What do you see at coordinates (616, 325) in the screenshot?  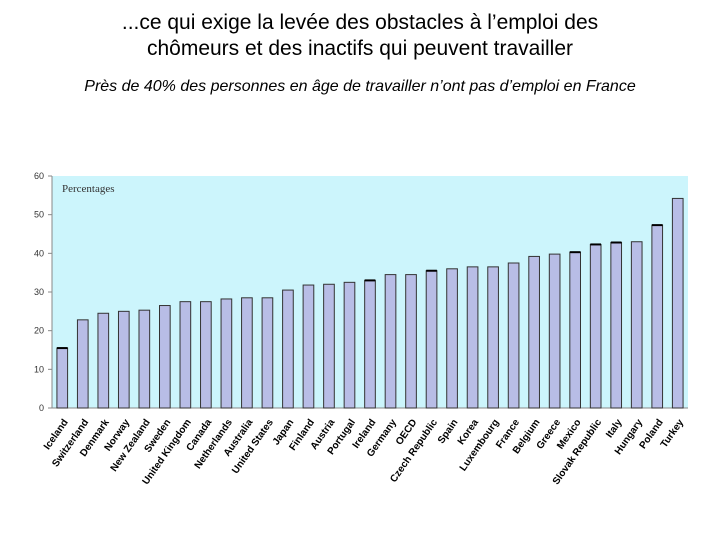 I see `bar-italy` at bounding box center [616, 325].